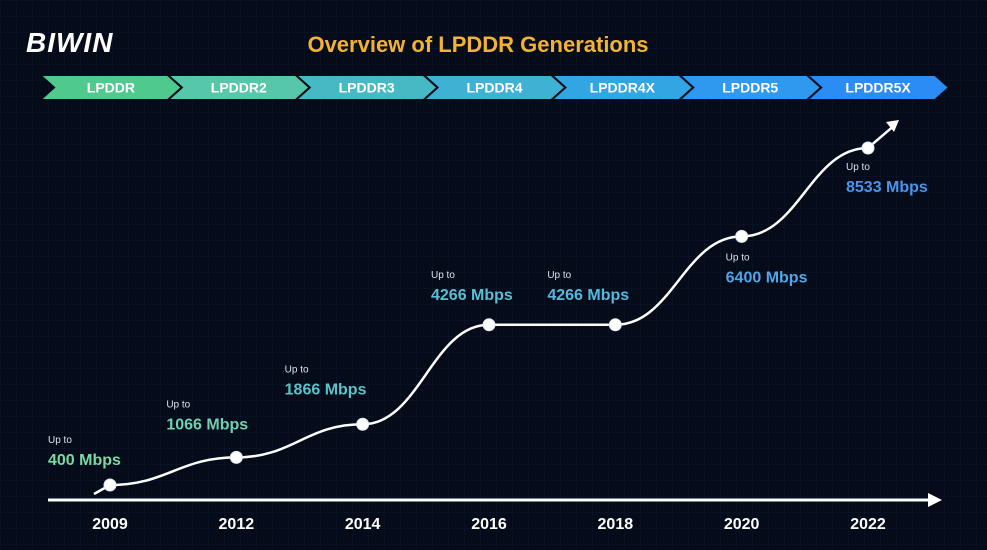 Image resolution: width=987 pixels, height=550 pixels. Describe the element at coordinates (237, 524) in the screenshot. I see `x-tick-label: 2012` at that location.